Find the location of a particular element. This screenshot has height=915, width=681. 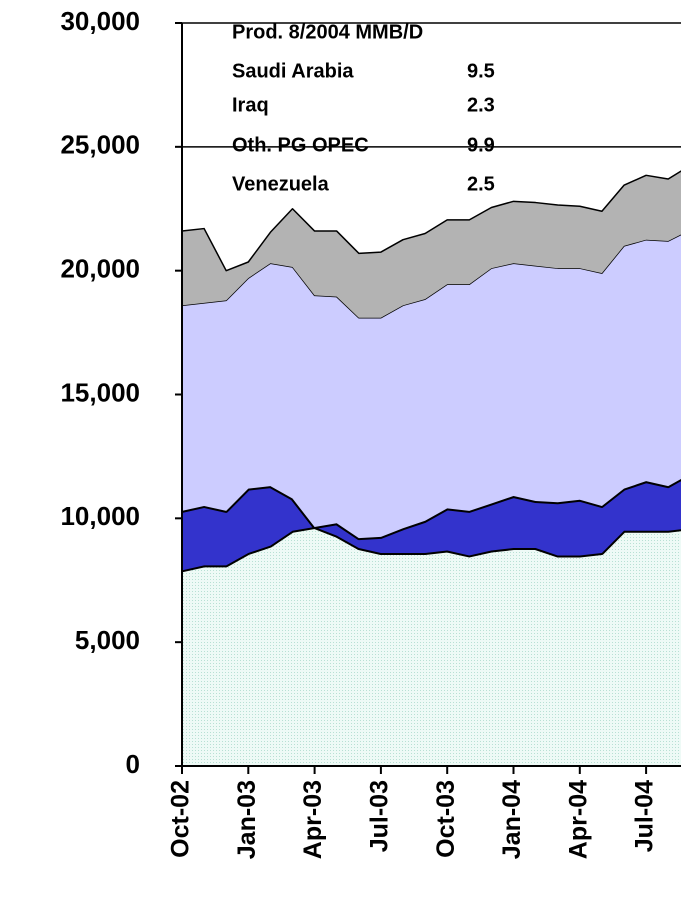

annotation-value: 9.9 is located at coordinates (481, 145).